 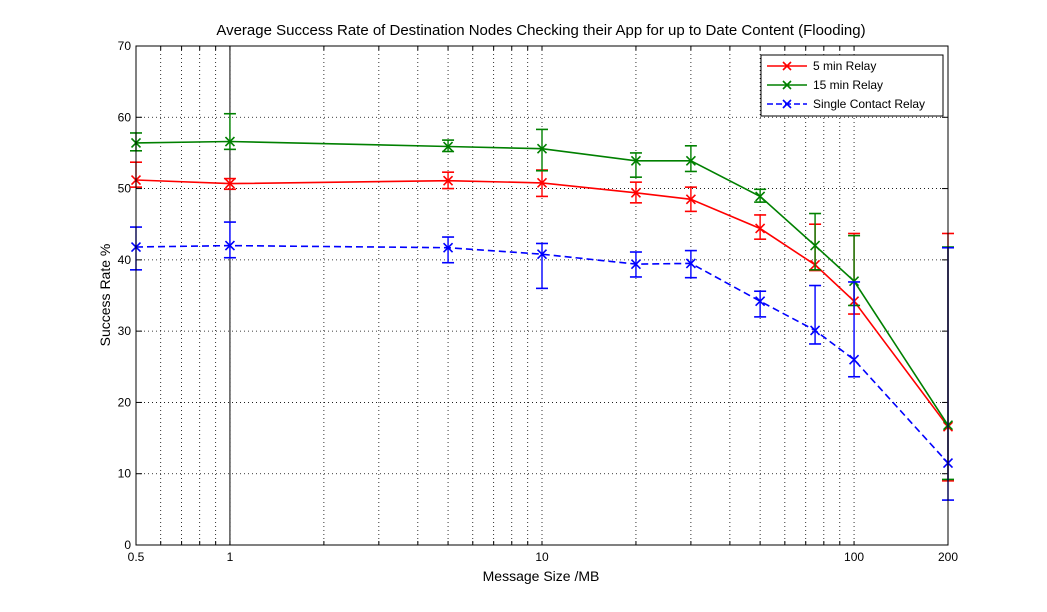 I want to click on x-axis-label: Message Size /MB, so click(x=541, y=576).